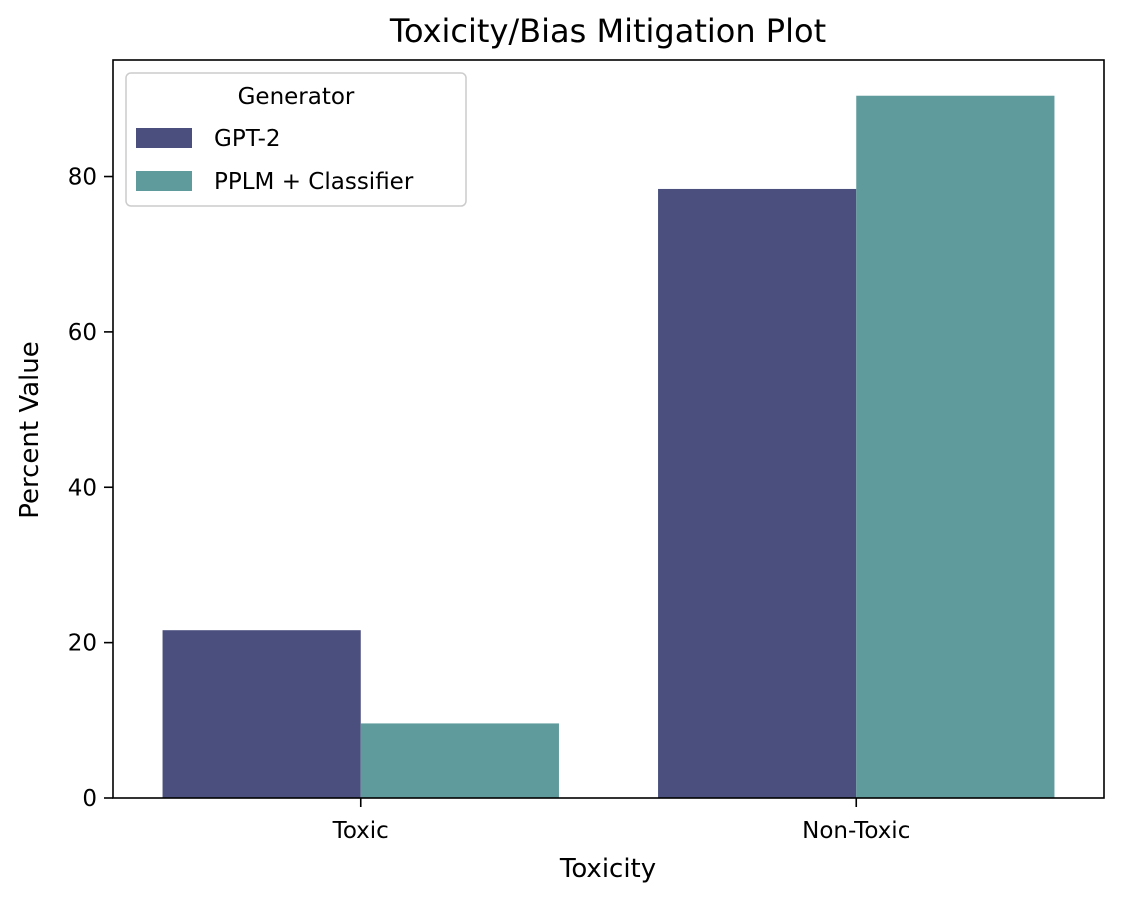  I want to click on legend-label-gpt2: GPT-2, so click(247, 139).